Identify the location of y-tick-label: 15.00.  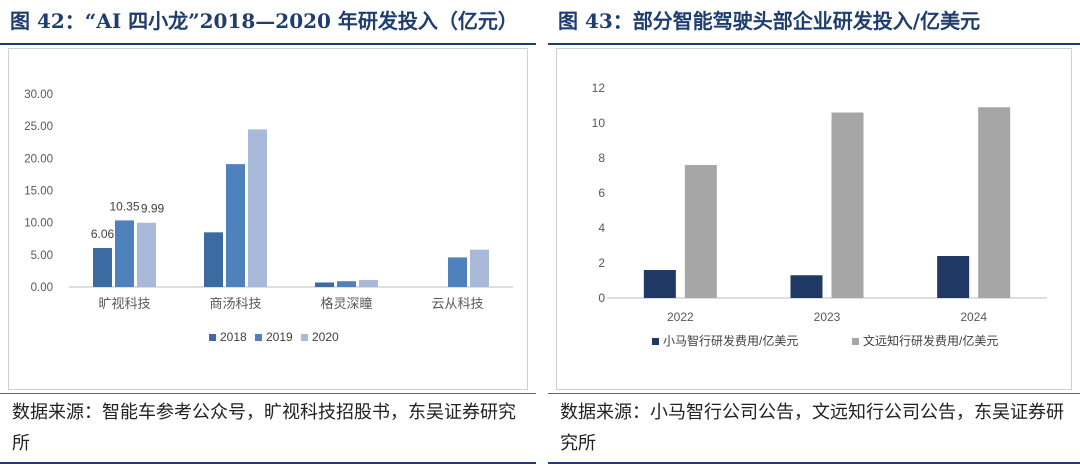
(38, 192).